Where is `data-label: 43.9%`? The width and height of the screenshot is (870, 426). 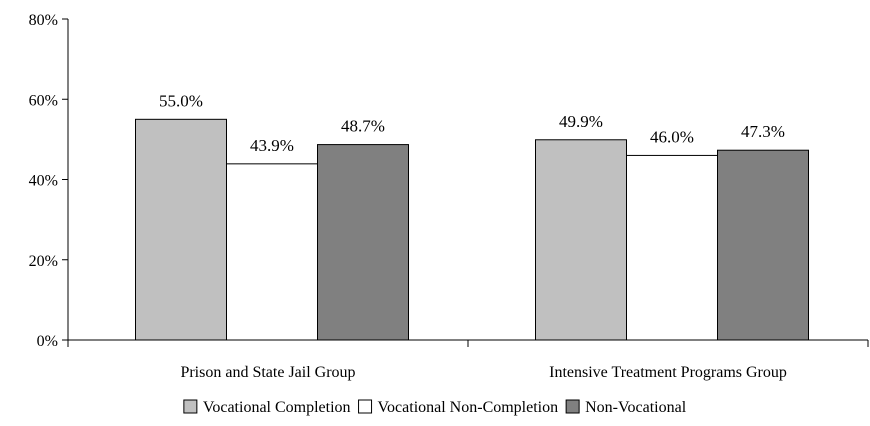
data-label: 43.9% is located at coordinates (272, 145).